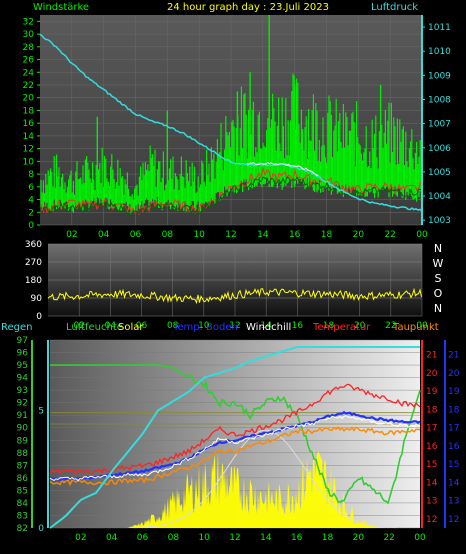  What do you see at coordinates (235, 456) in the screenshot?
I see `dewpoint-line` at bounding box center [235, 456].